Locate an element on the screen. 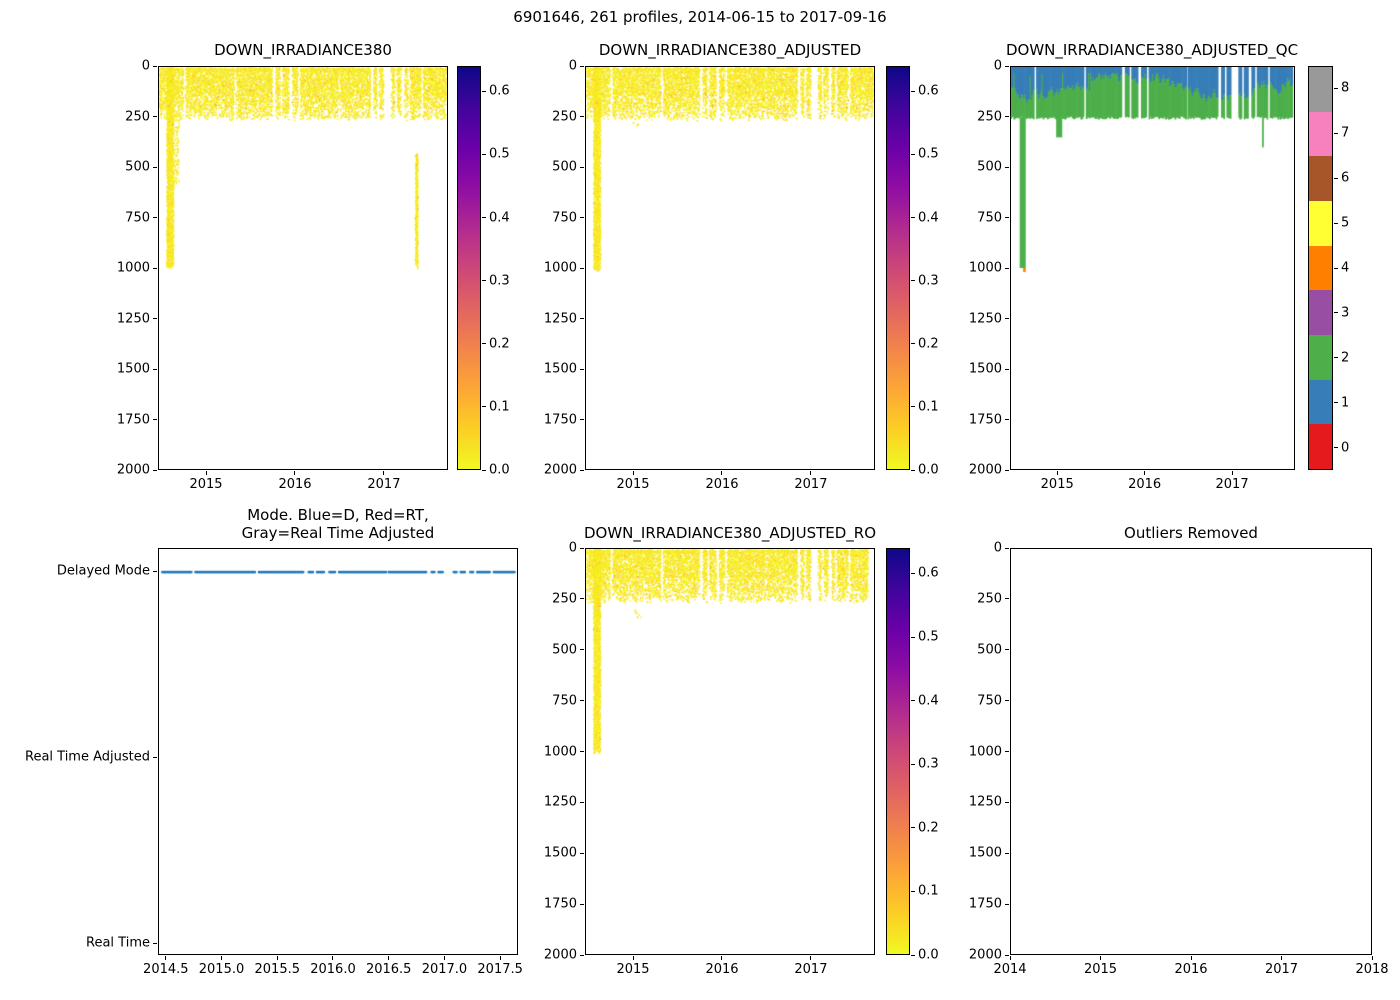 The image size is (1400, 1000). scatter-canvas-outliers-removed is located at coordinates (1191, 751).